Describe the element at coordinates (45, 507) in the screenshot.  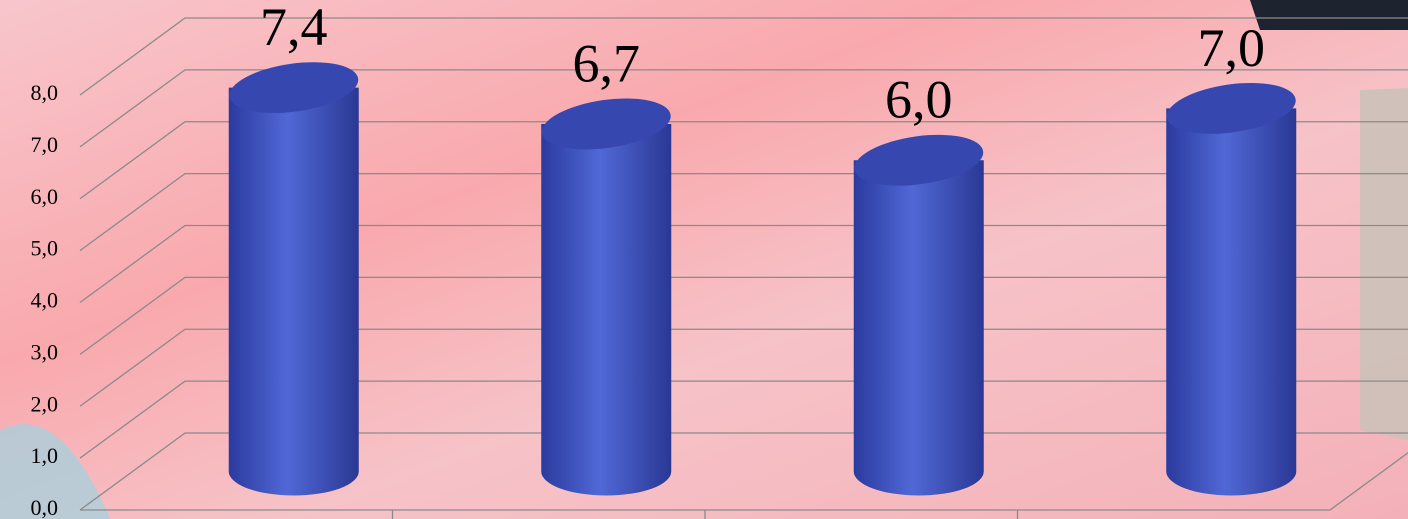
I see `y-tick-label: 0,0` at that location.